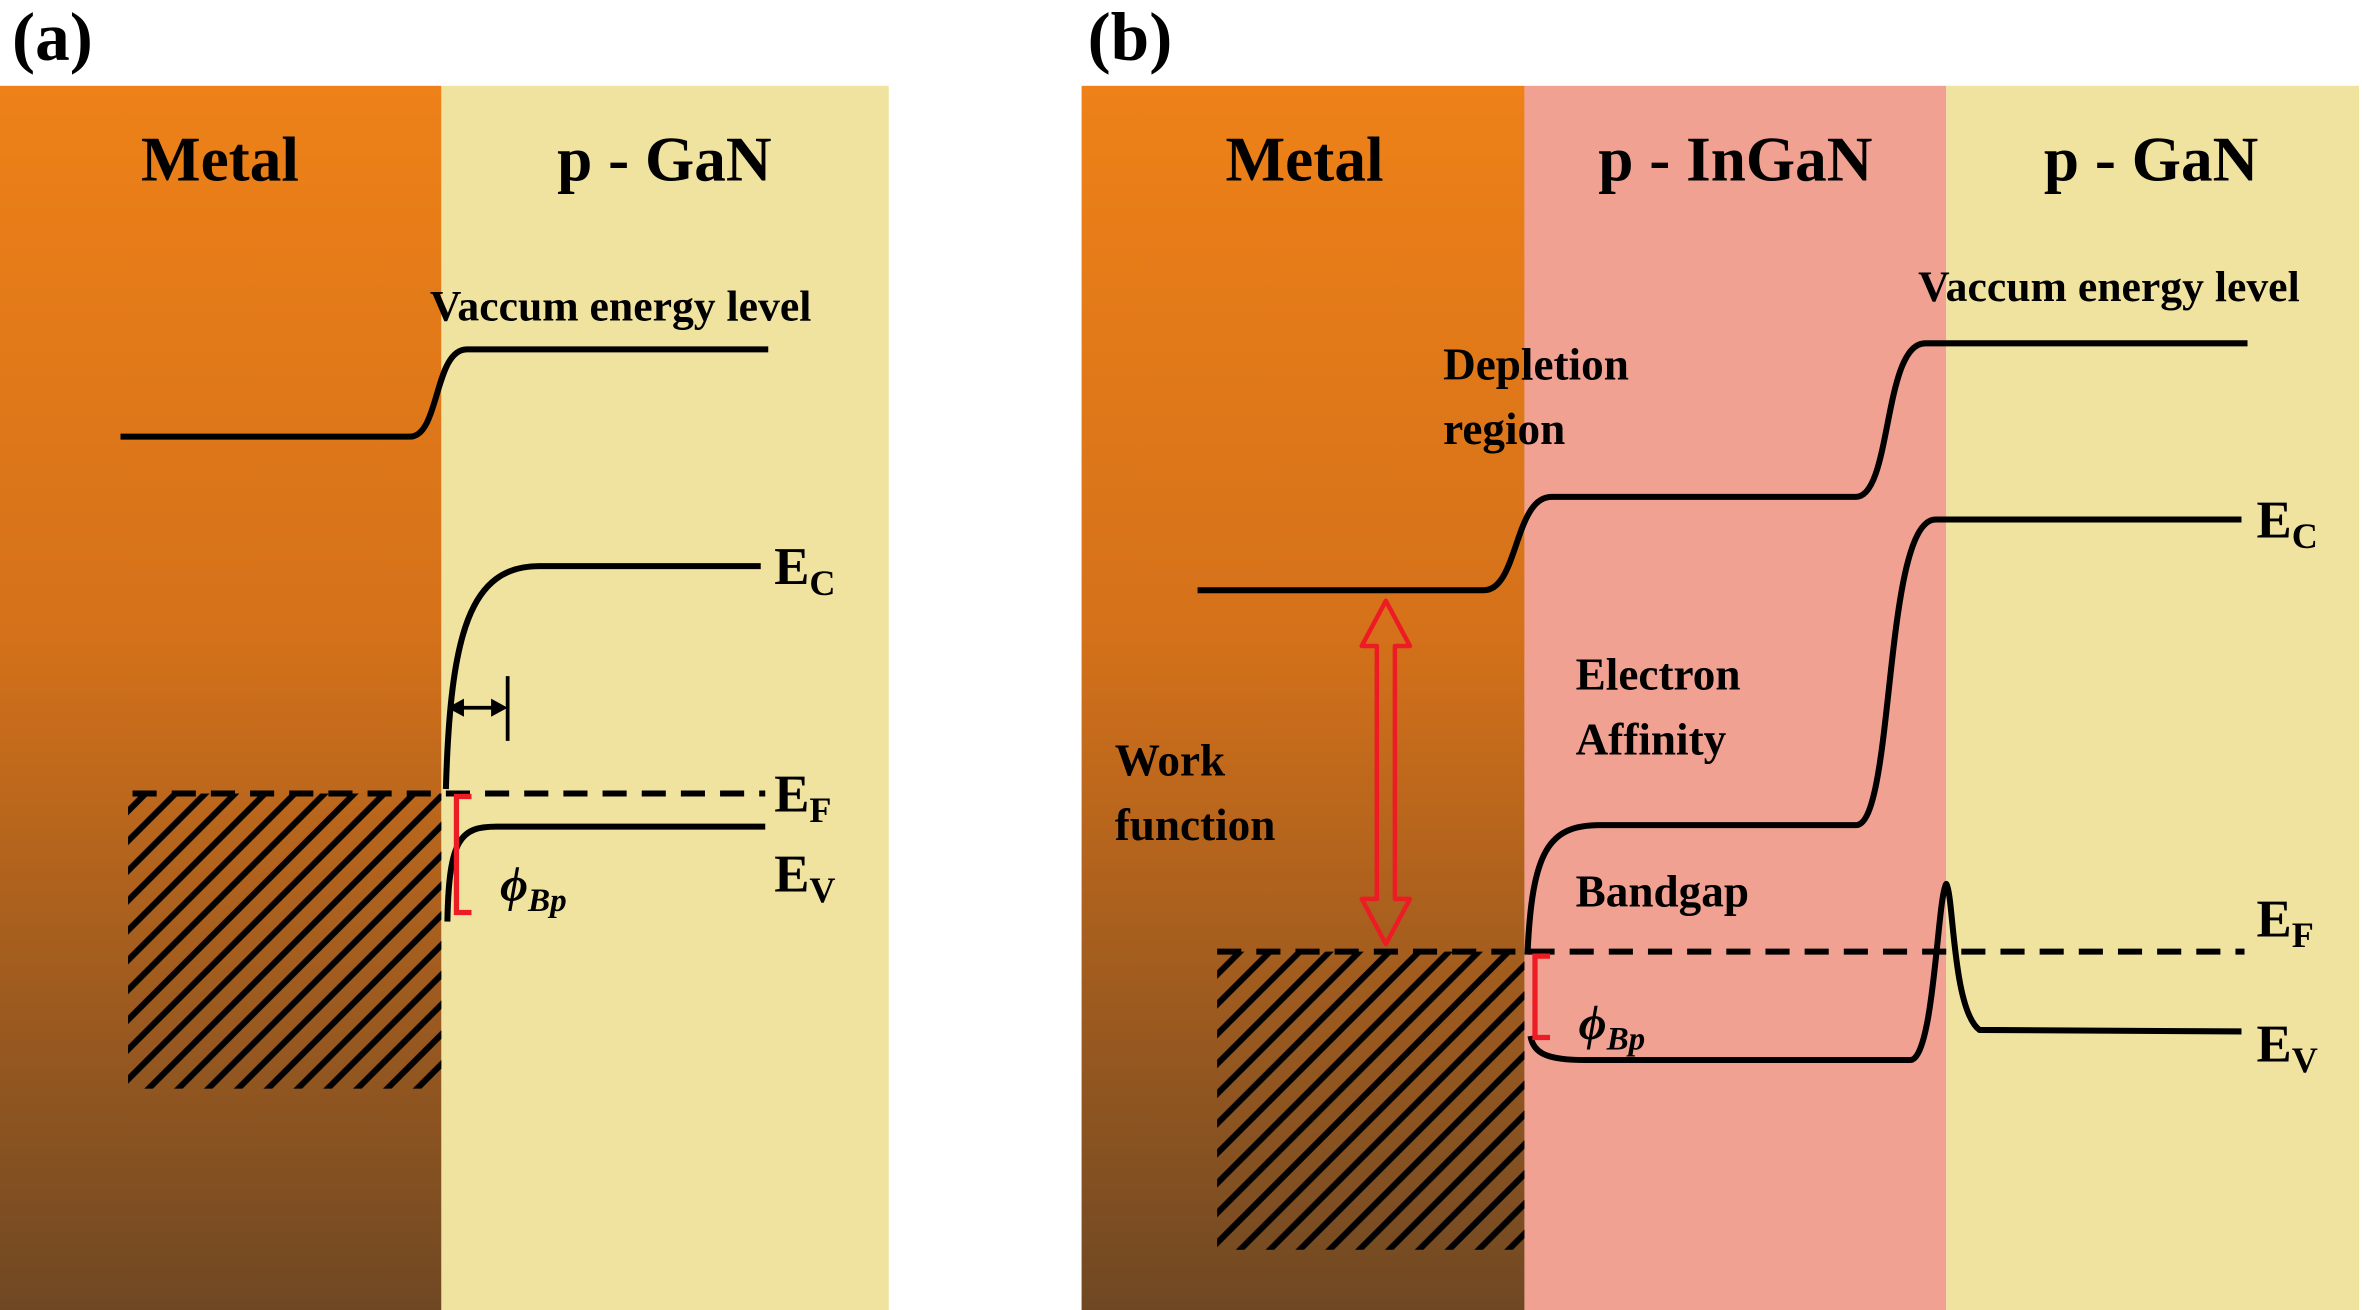 Image resolution: width=2362 pixels, height=1310 pixels. I want to click on phi-bp-label-b: ϕBp, so click(1612, 1027).